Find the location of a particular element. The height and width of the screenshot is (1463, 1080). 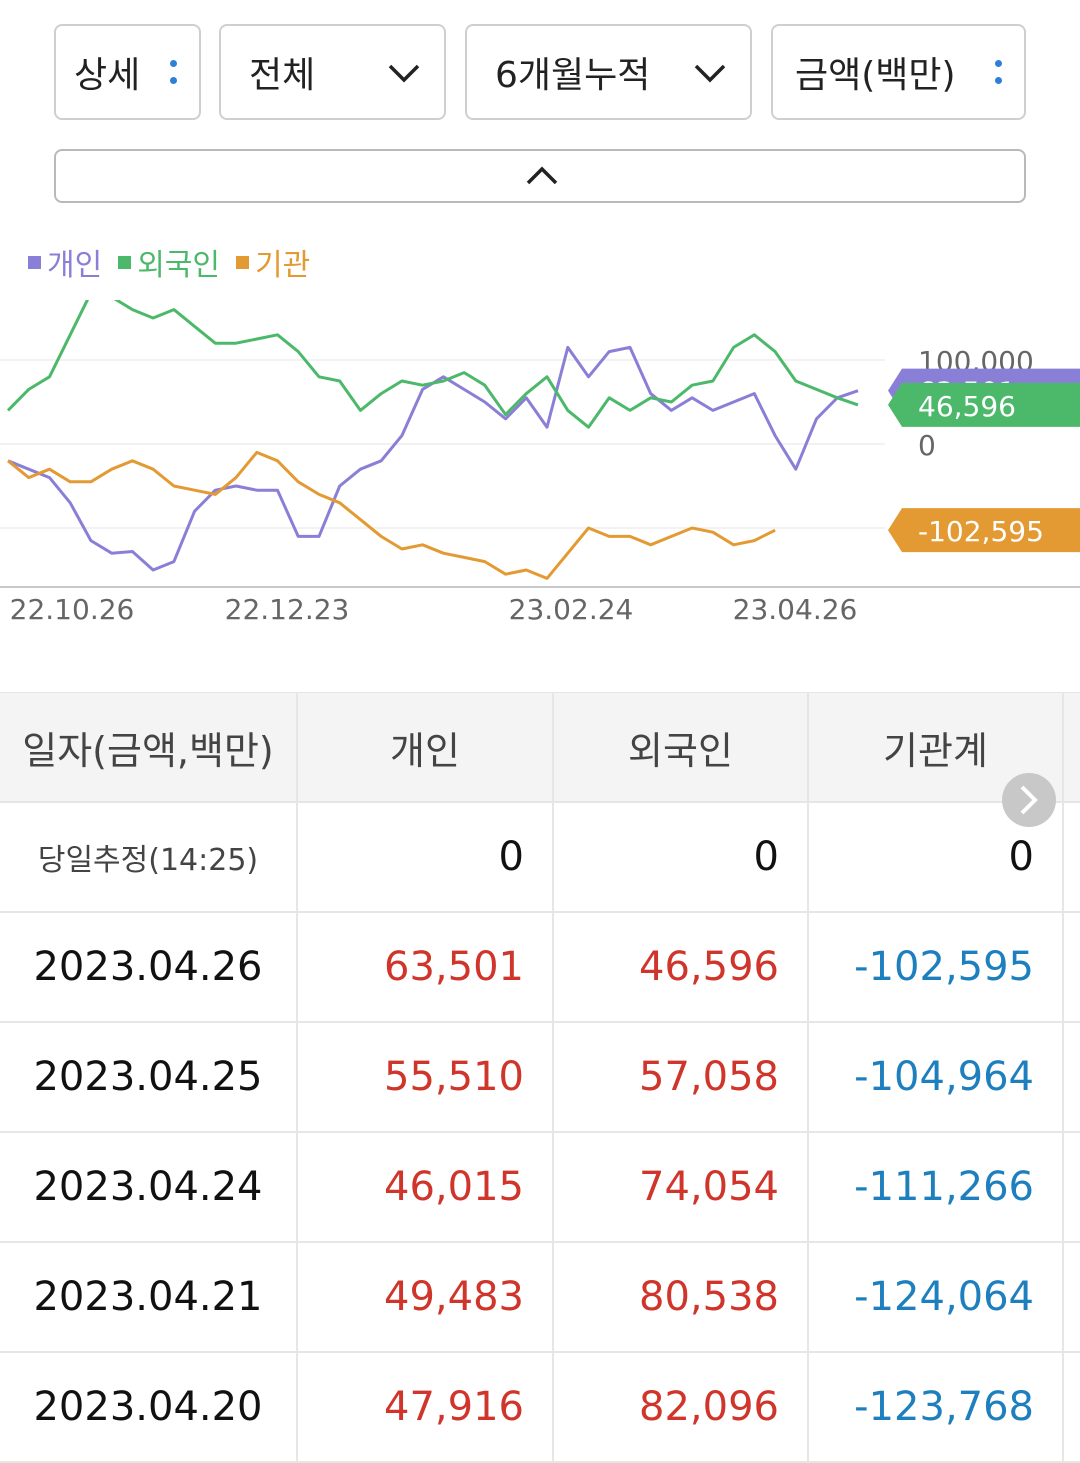

row-individual: 55,510 is located at coordinates (426, 1077).